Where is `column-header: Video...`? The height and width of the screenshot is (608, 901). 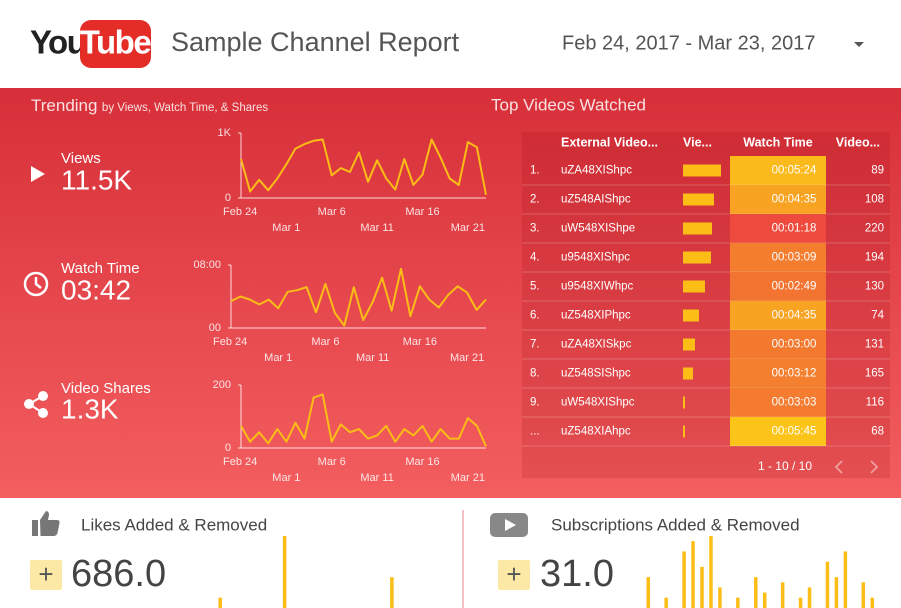 column-header: Video... is located at coordinates (858, 142).